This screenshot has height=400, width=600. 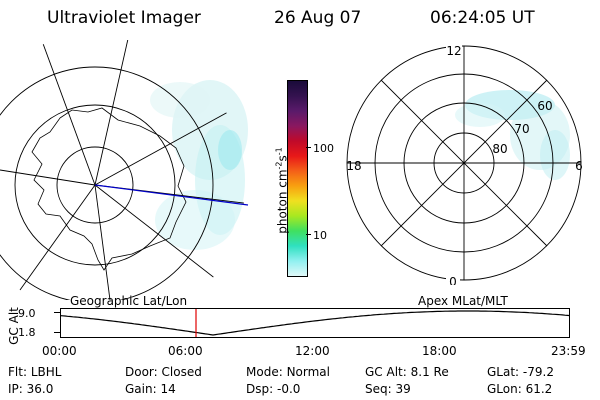 I want to click on geographic-map-caption: Geographic Lat/Lon, so click(x=129, y=301).